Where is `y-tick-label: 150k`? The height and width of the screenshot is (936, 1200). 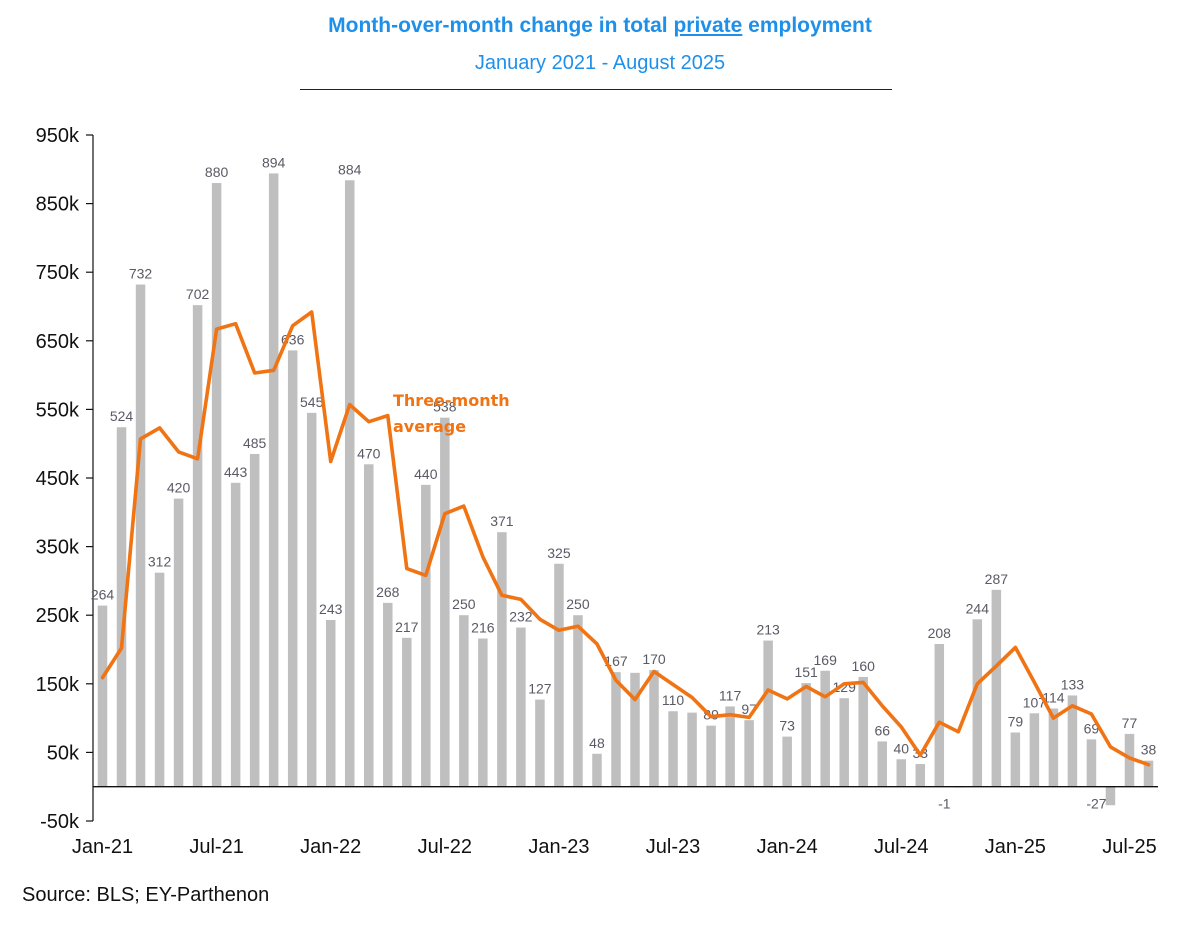 y-tick-label: 150k is located at coordinates (58, 685).